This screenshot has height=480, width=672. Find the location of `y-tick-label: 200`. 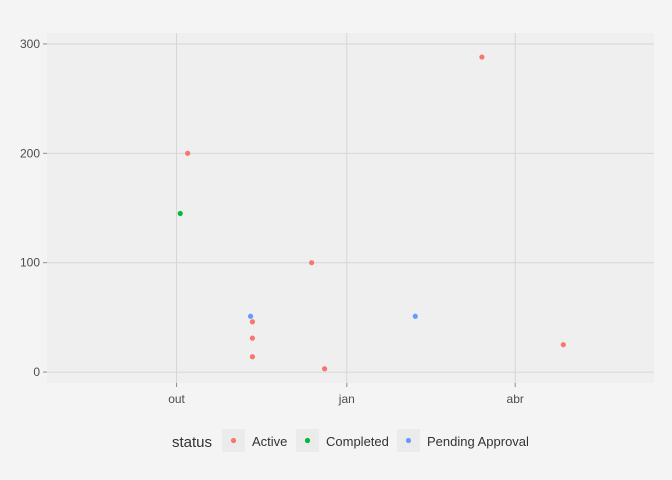

y-tick-label: 200 is located at coordinates (30, 153).